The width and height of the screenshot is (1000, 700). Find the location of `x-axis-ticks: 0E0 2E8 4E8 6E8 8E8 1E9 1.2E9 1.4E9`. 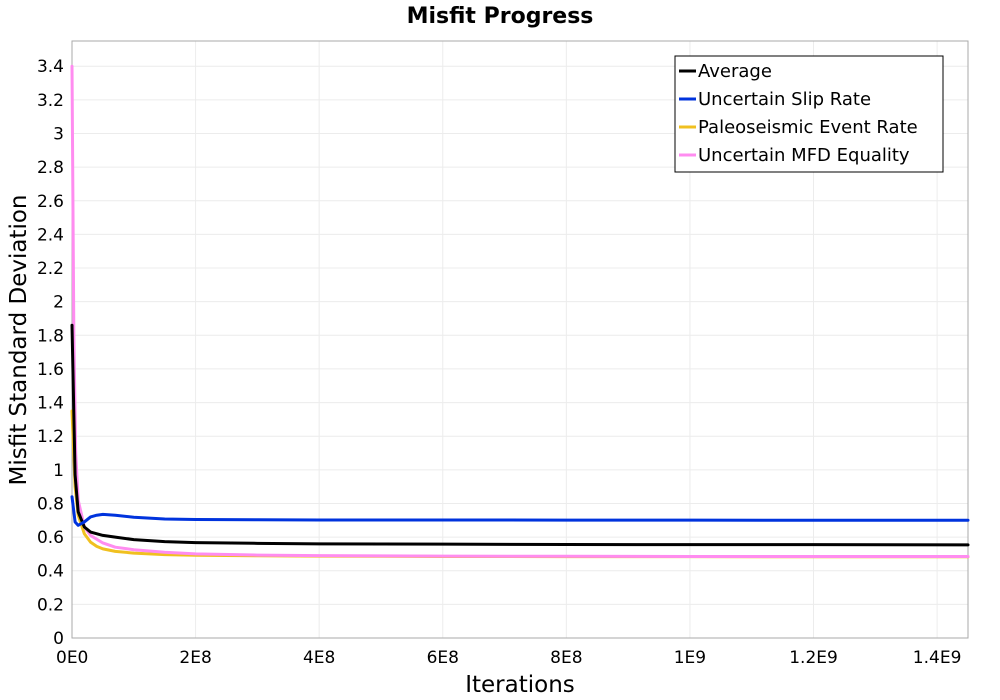

x-axis-ticks: 0E0 2E8 4E8 6E8 8E8 1E9 1.2E9 1.4E9 is located at coordinates (508, 658).